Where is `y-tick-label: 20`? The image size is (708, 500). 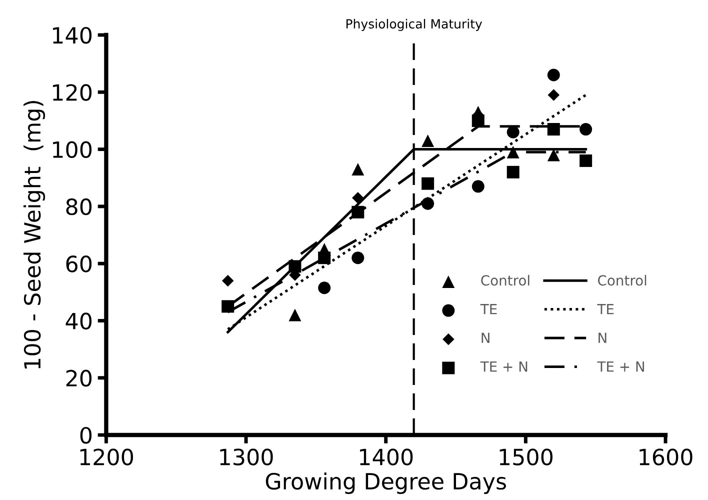
y-tick-label: 20 is located at coordinates (79, 378).